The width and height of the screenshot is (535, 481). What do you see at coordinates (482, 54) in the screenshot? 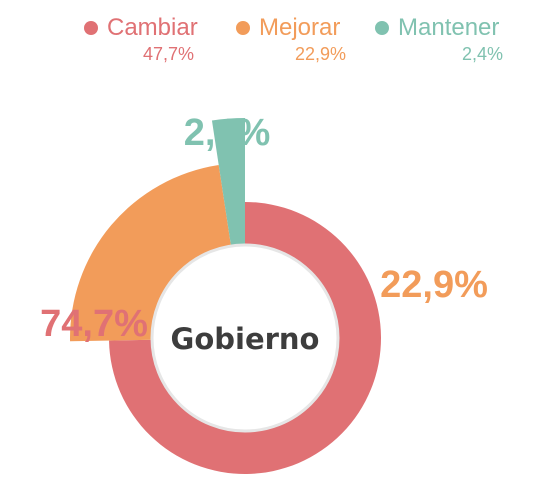
I see `legend-value-mantener: 2,4%` at bounding box center [482, 54].